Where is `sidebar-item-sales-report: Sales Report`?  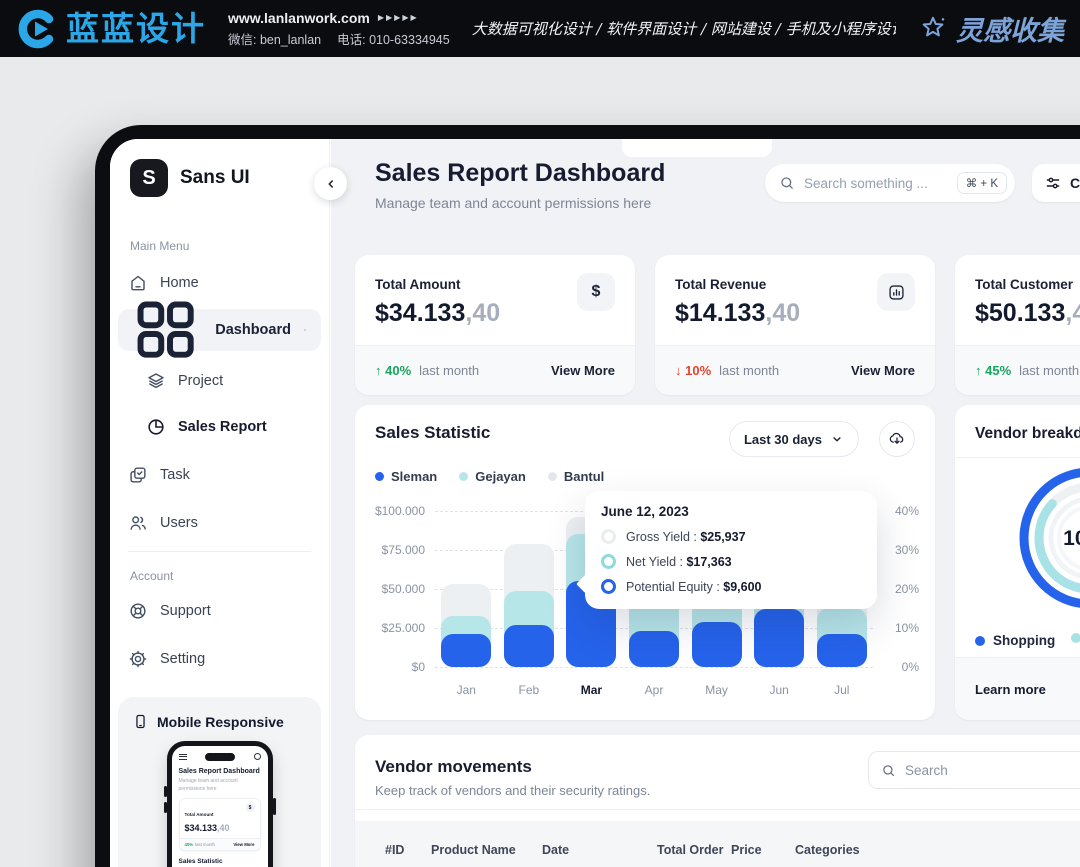 sidebar-item-sales-report: Sales Report is located at coordinates (219, 427).